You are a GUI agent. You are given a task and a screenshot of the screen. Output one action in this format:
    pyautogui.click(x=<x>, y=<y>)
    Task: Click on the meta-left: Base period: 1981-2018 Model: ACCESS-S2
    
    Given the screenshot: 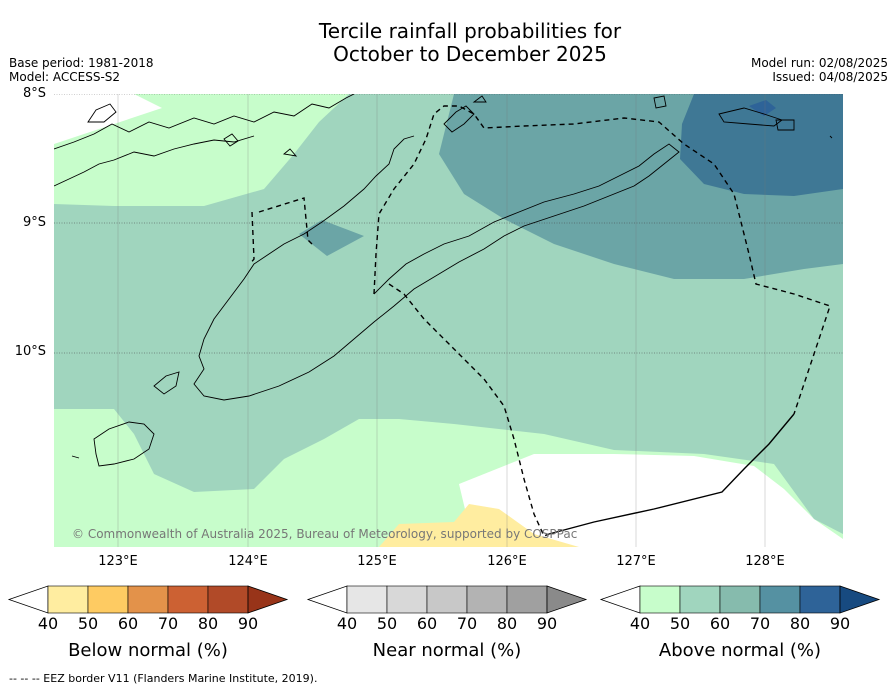 What is the action you would take?
    pyautogui.click(x=81, y=70)
    